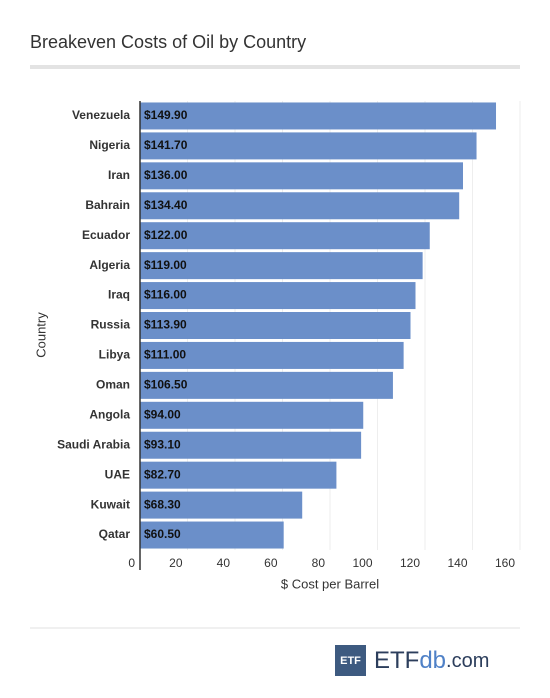 This screenshot has height=698, width=550. Describe the element at coordinates (131, 563) in the screenshot. I see `x-tick-label: 0` at that location.